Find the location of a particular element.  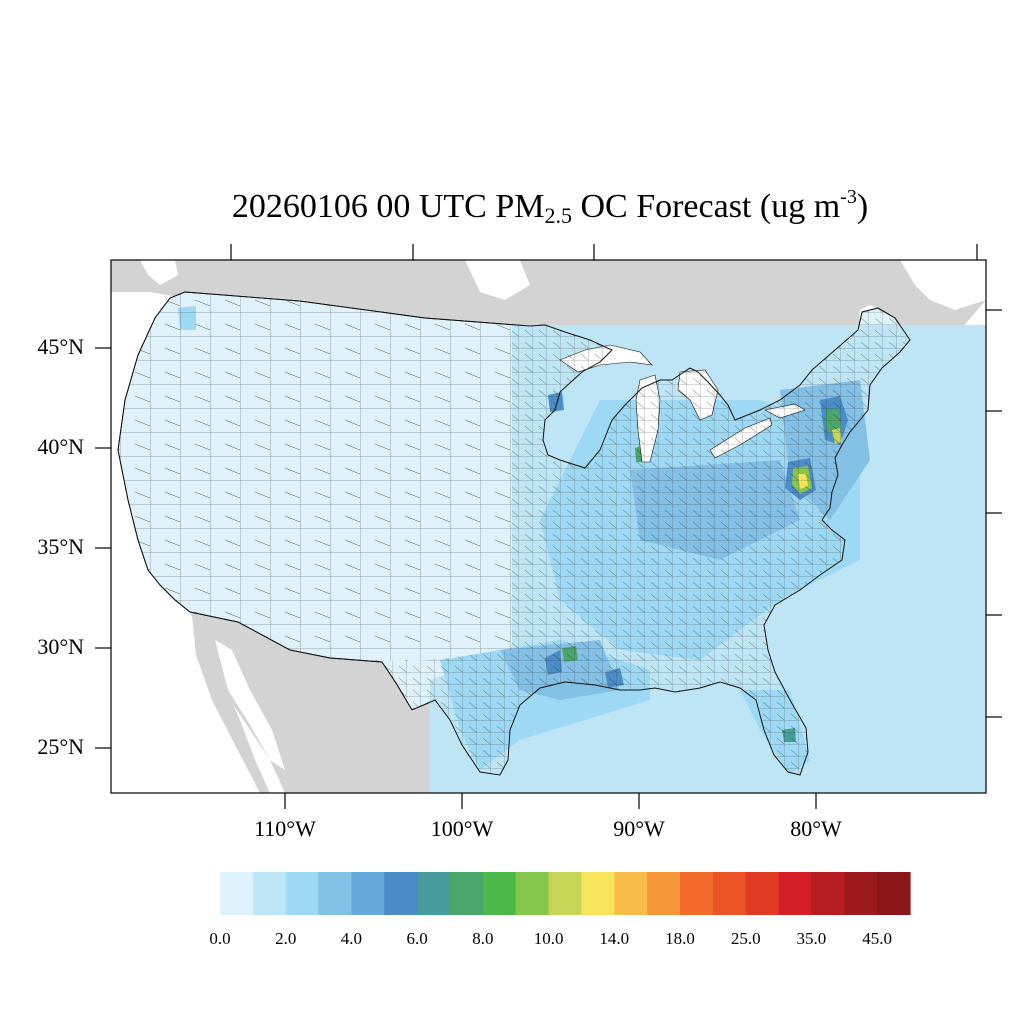

colorbar-label: 14.0 is located at coordinates (614, 938).